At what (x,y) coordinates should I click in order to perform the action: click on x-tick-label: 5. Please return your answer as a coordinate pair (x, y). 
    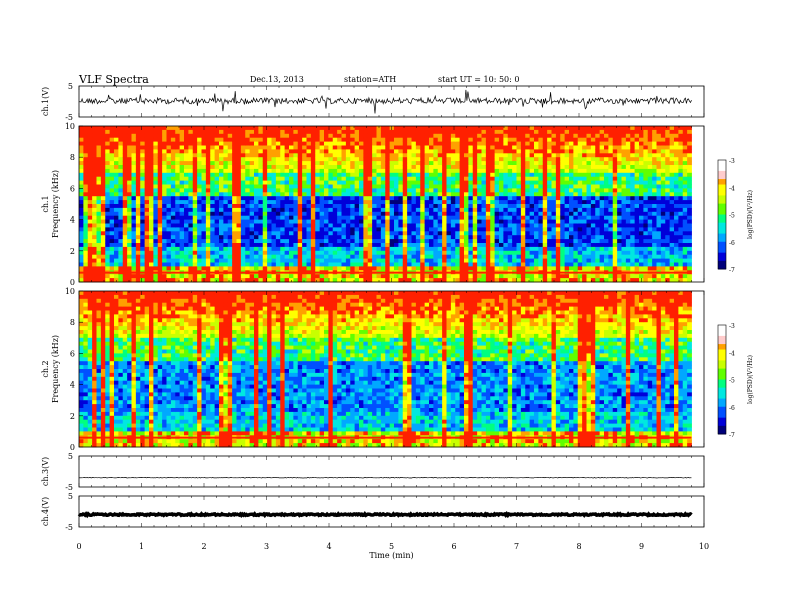
    Looking at the image, I should click on (391, 546).